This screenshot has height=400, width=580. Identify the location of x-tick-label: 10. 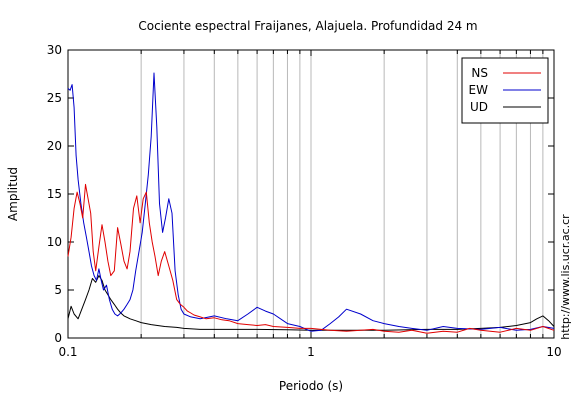
(553, 352).